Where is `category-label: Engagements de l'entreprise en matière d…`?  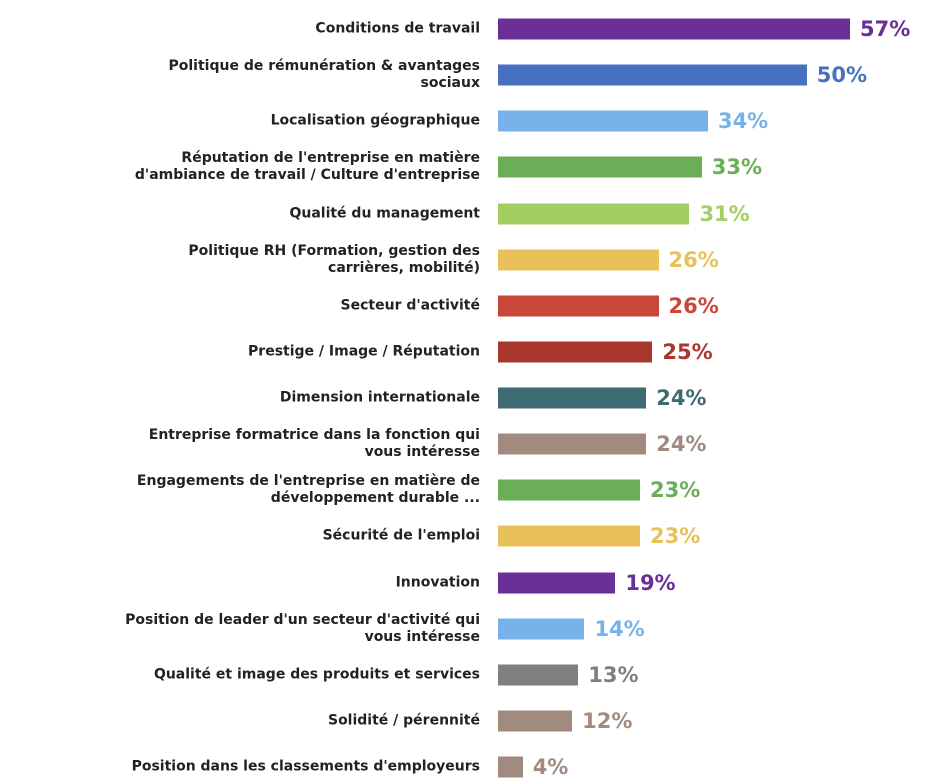 category-label: Engagements de l'entreprise en matière d… is located at coordinates (308, 490).